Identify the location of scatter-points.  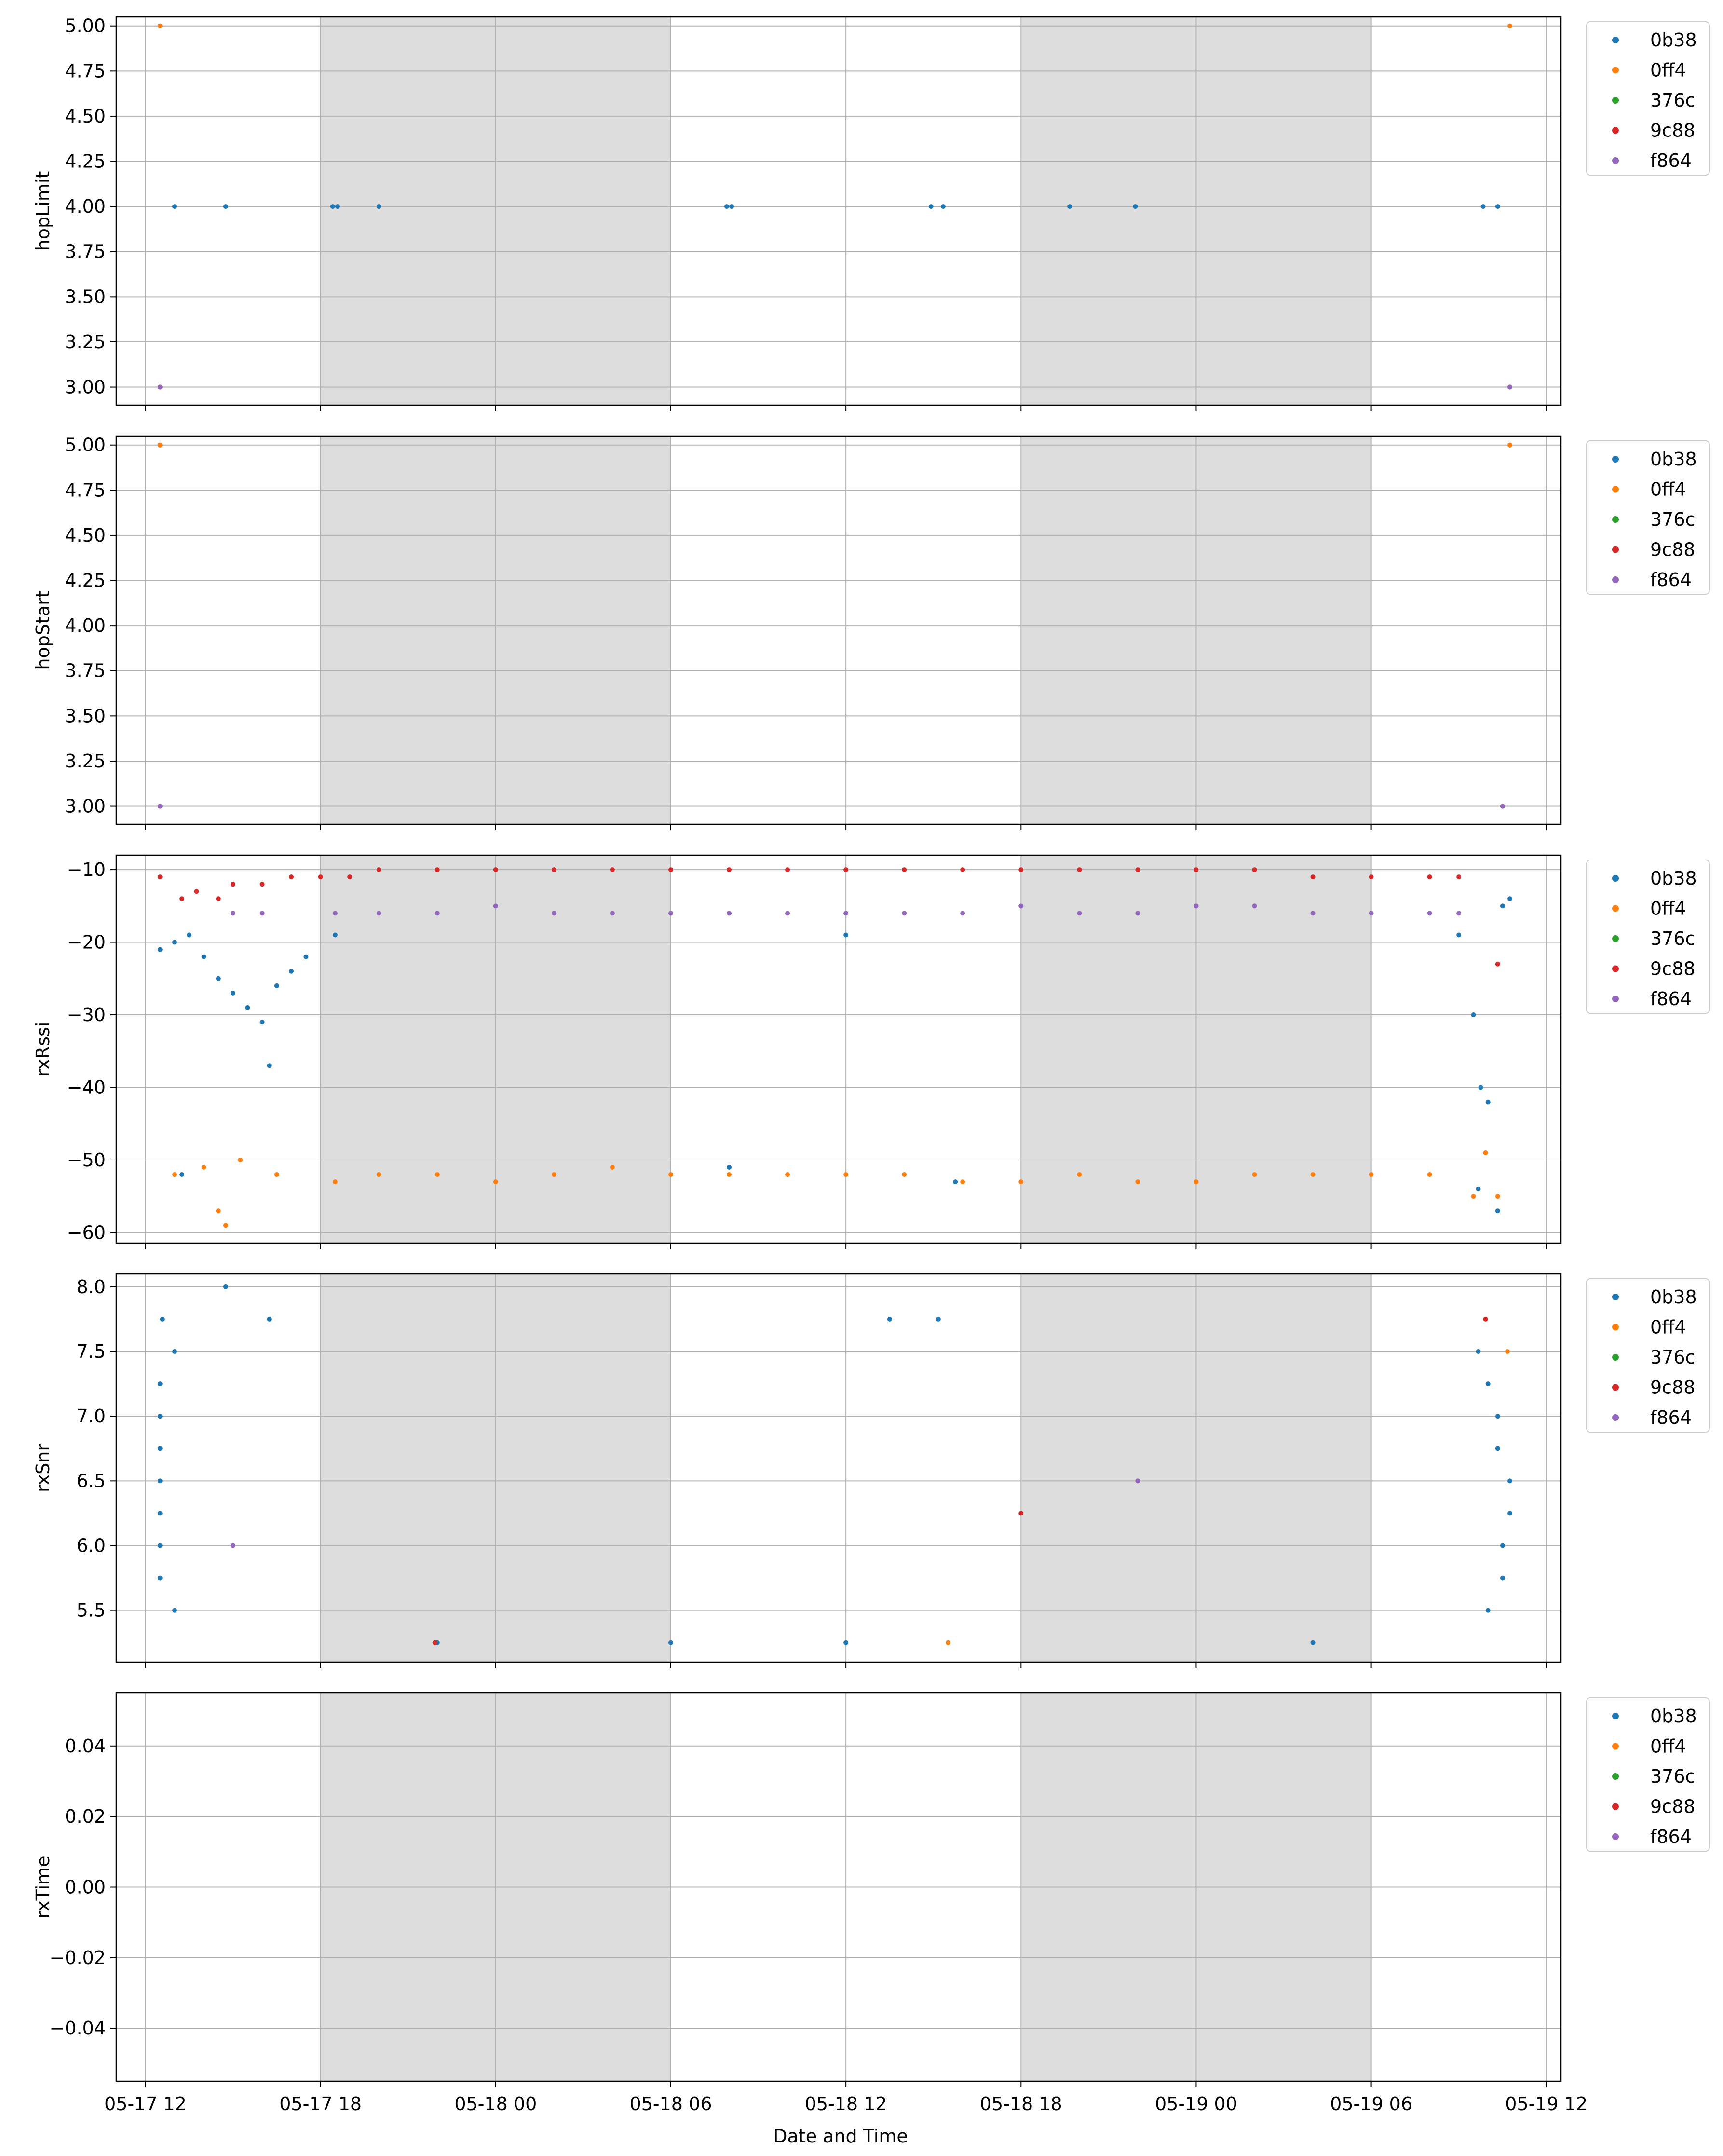
(835, 1047).